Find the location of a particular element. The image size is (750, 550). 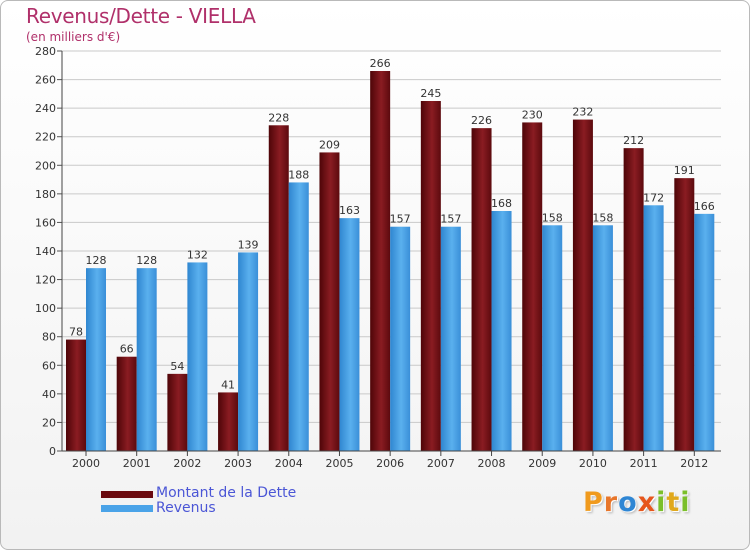

data-label-dette: 209 is located at coordinates (329, 144).